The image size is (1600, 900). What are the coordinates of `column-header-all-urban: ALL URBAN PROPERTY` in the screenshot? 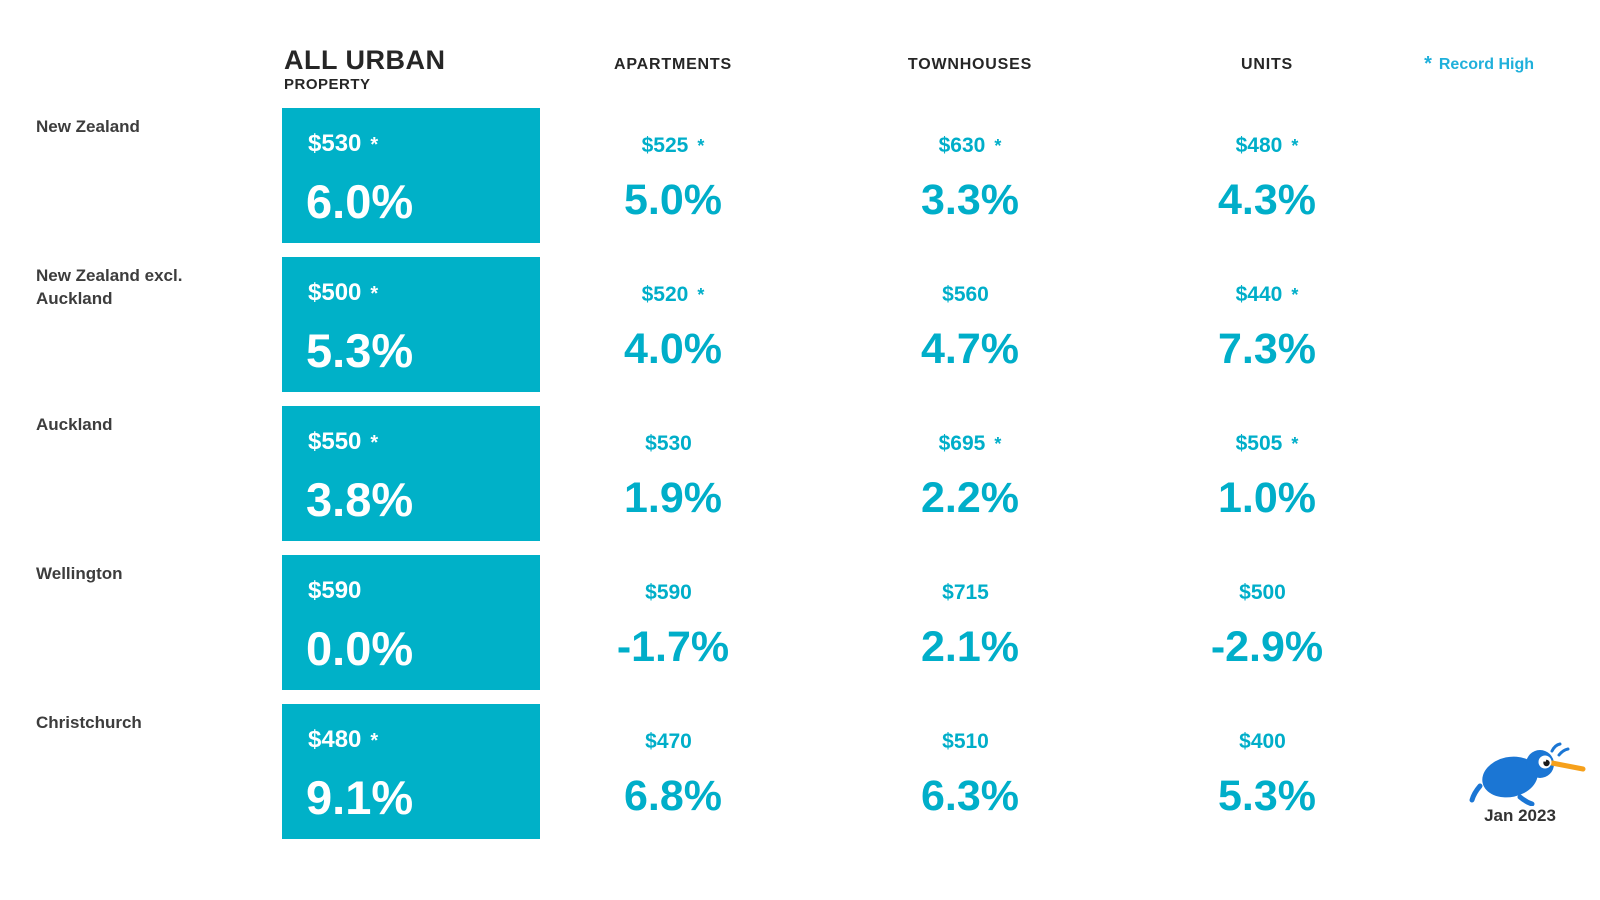 It's located at (365, 69).